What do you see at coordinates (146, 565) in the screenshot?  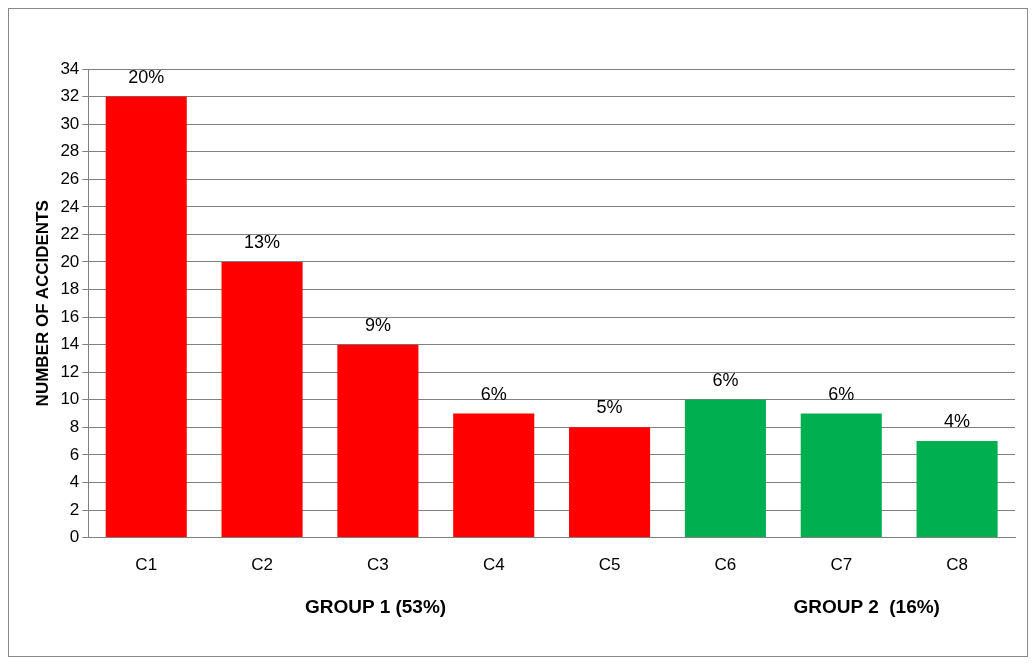 I see `x-tick-label: C1` at bounding box center [146, 565].